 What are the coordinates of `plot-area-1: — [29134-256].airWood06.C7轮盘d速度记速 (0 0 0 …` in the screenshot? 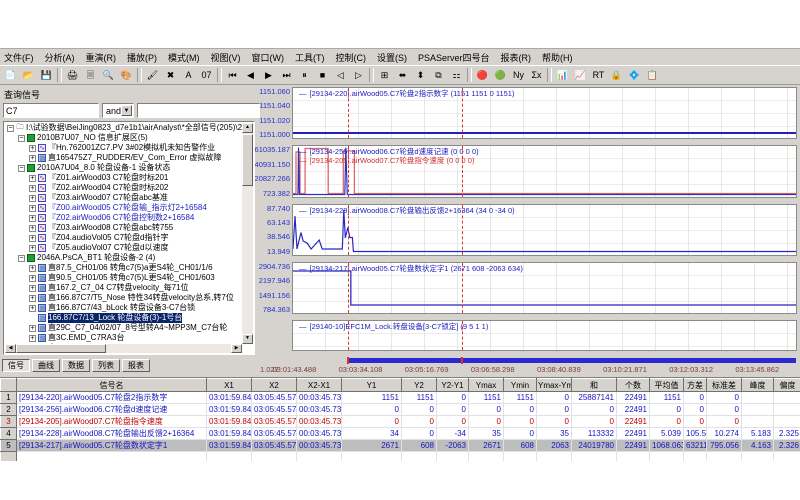 It's located at (544, 171).